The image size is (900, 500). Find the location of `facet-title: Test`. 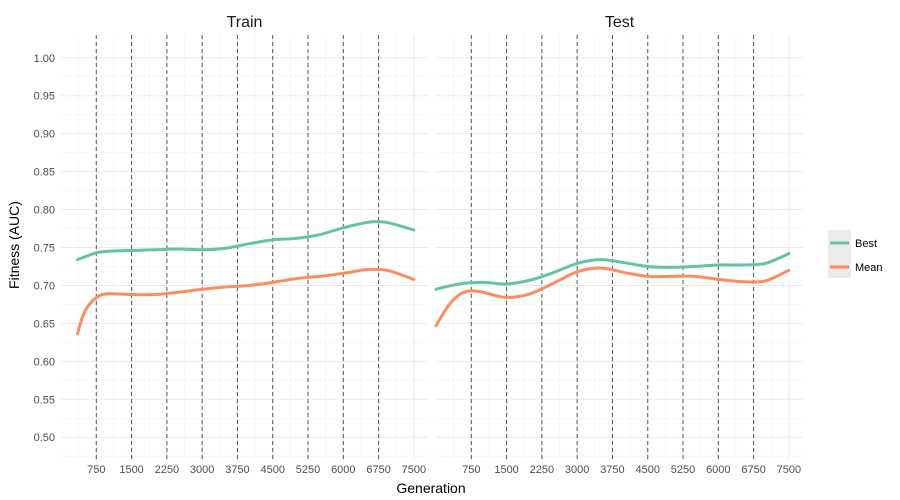

facet-title: Test is located at coordinates (620, 22).